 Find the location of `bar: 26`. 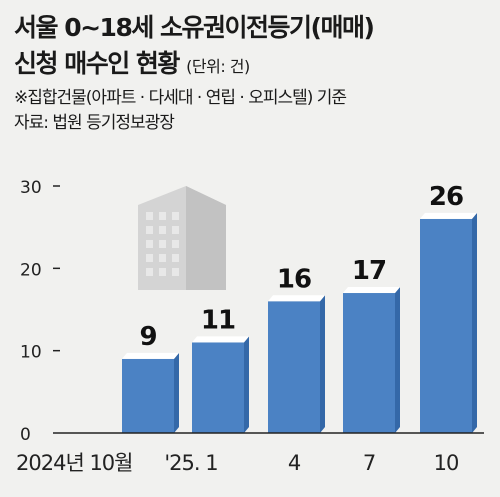

bar: 26 is located at coordinates (448, 307).